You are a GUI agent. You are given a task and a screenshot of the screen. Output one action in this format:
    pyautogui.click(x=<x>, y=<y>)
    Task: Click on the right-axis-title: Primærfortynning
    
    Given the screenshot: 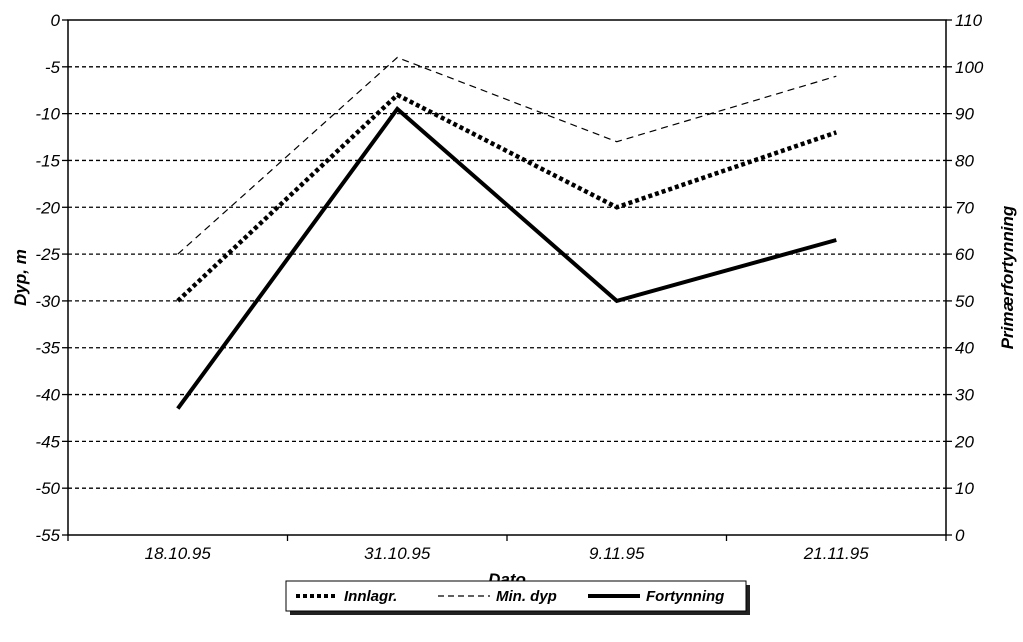 What is the action you would take?
    pyautogui.click(x=1007, y=277)
    